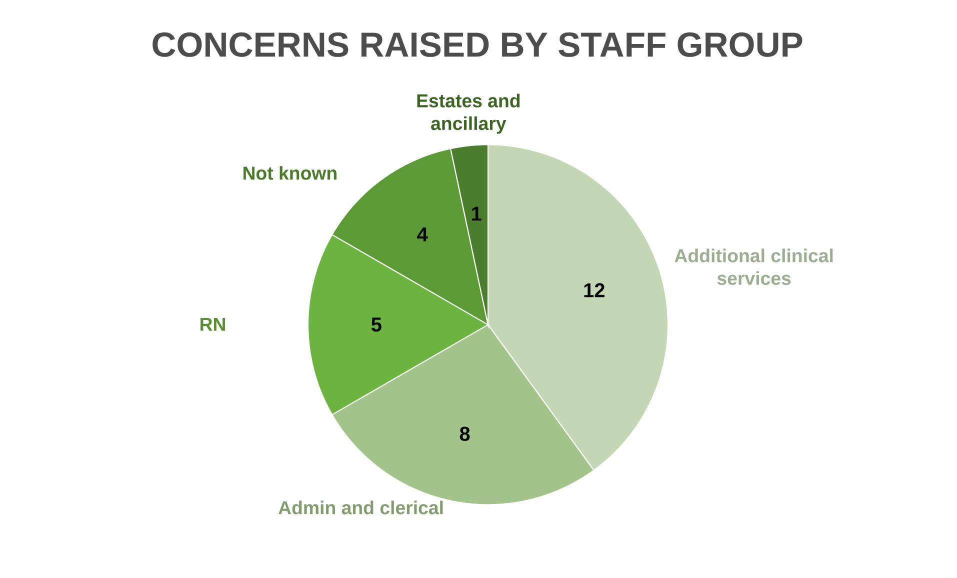 This screenshot has width=957, height=578. Describe the element at coordinates (753, 266) in the screenshot. I see `slice-label: Additional clinical services` at that location.